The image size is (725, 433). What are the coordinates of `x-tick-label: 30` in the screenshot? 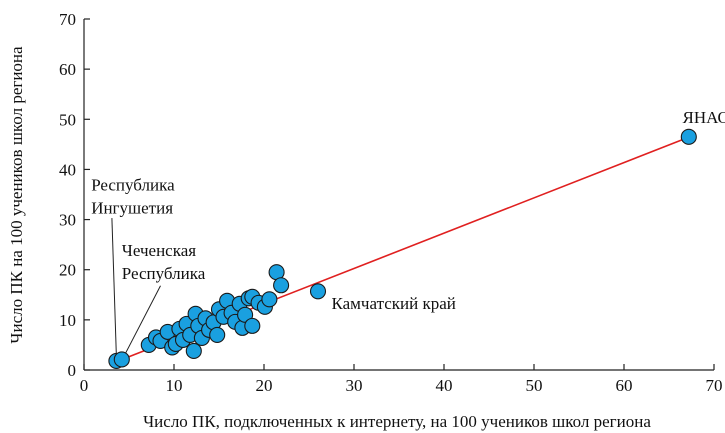 It's located at (354, 385).